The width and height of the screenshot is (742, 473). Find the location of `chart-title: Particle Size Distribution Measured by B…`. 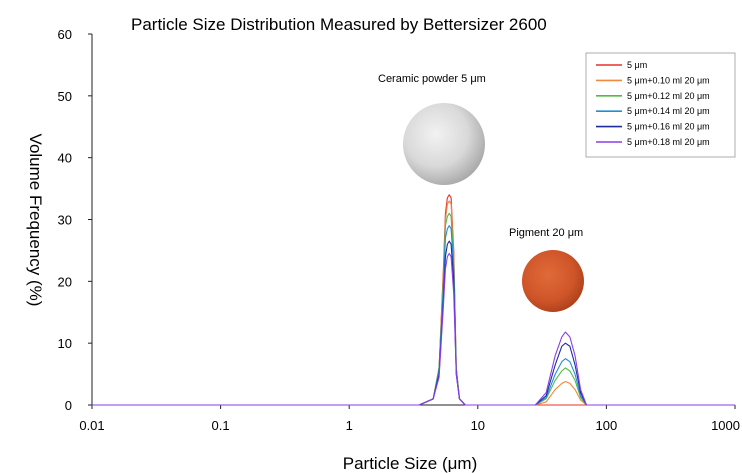

chart-title: Particle Size Distribution Measured by B… is located at coordinates (339, 24).